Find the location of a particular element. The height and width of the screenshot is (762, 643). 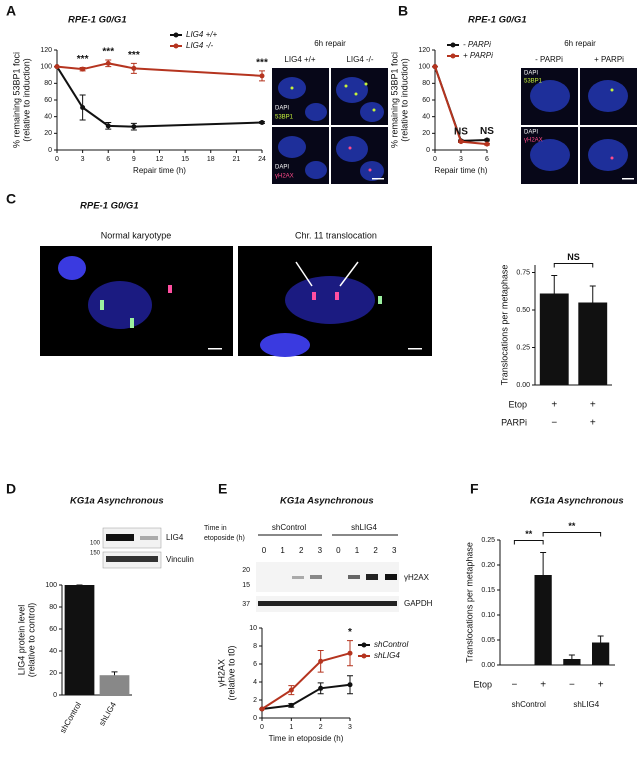

image-column-label: LIG4 -/- is located at coordinates (359, 59).